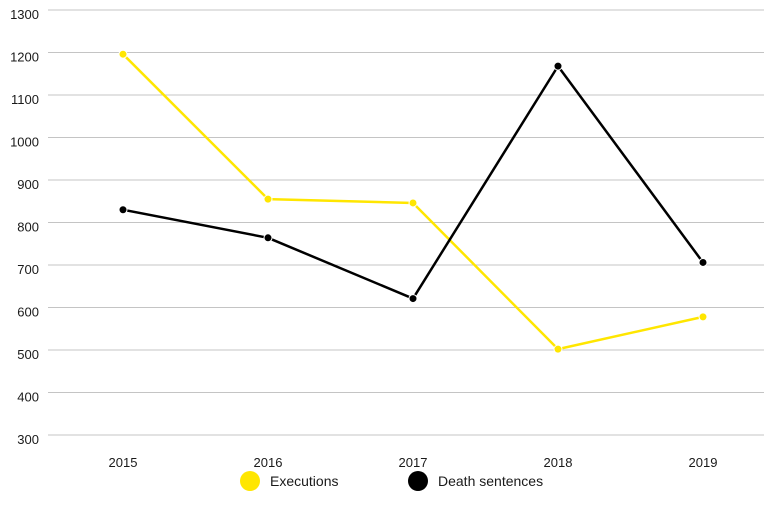 The image size is (764, 520). I want to click on legend-item: Death sentences, so click(475, 481).